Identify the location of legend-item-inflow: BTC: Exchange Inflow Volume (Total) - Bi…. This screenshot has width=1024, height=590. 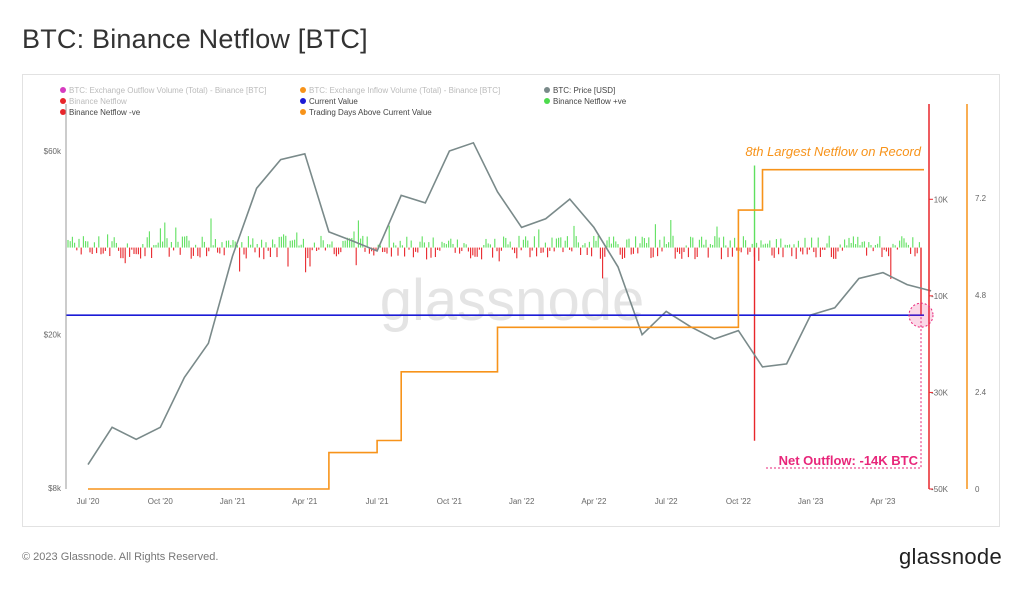
(400, 90).